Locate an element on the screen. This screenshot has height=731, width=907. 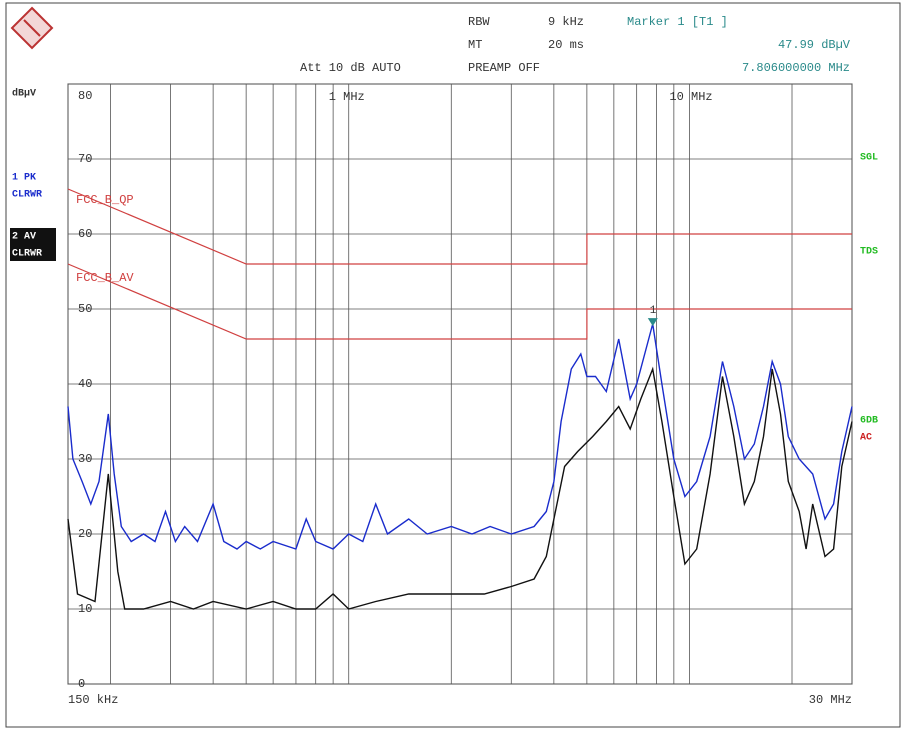
trace-1-name: 1 PK is located at coordinates (24, 178).